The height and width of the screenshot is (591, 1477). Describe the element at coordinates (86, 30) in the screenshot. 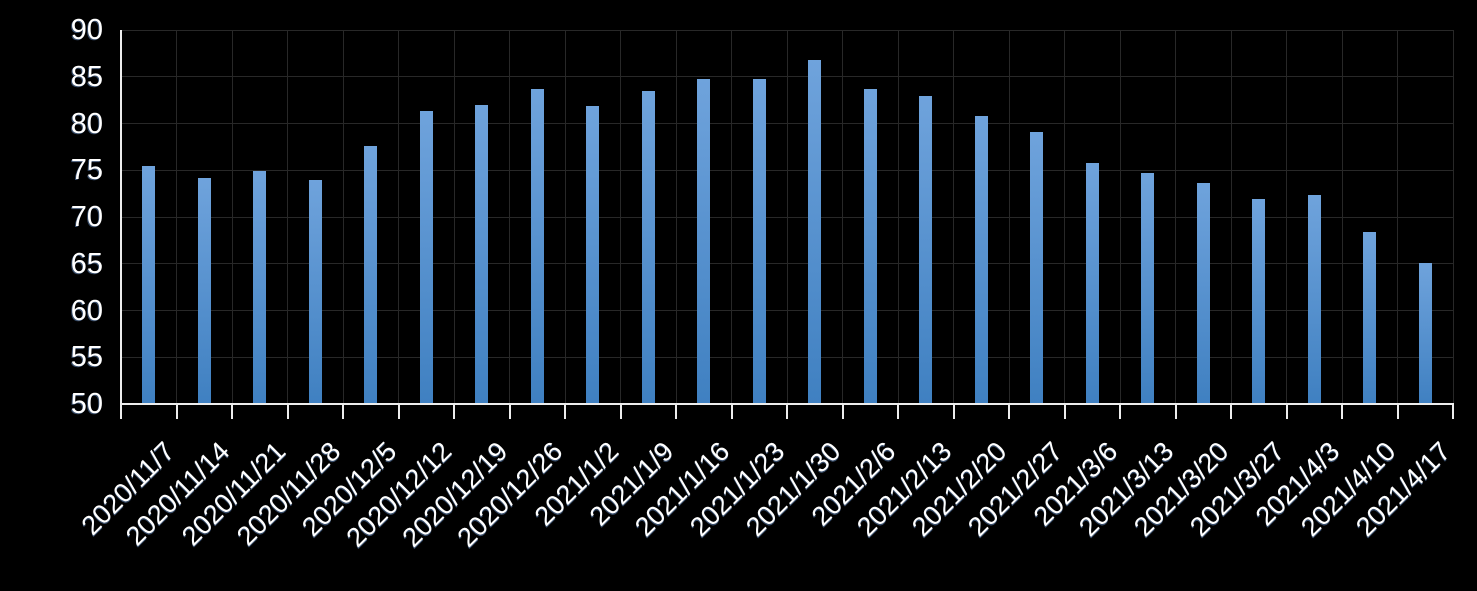

I see `y-tick-label: 90` at that location.